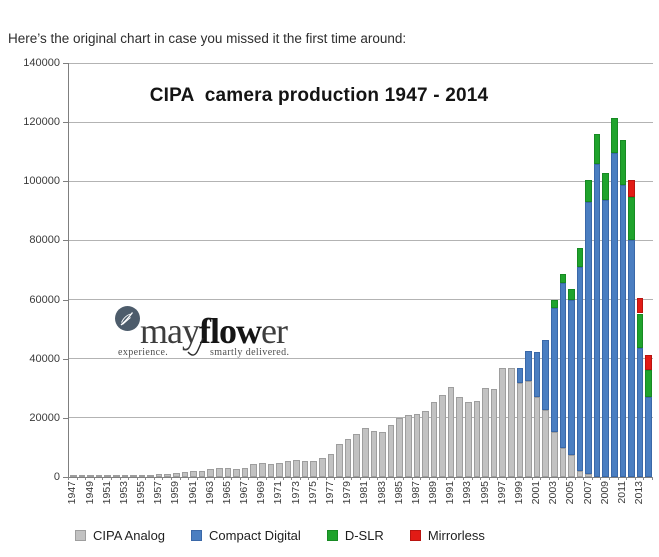 This screenshot has width=659, height=557. I want to click on x-axis-label-1985: 1985, so click(398, 493).